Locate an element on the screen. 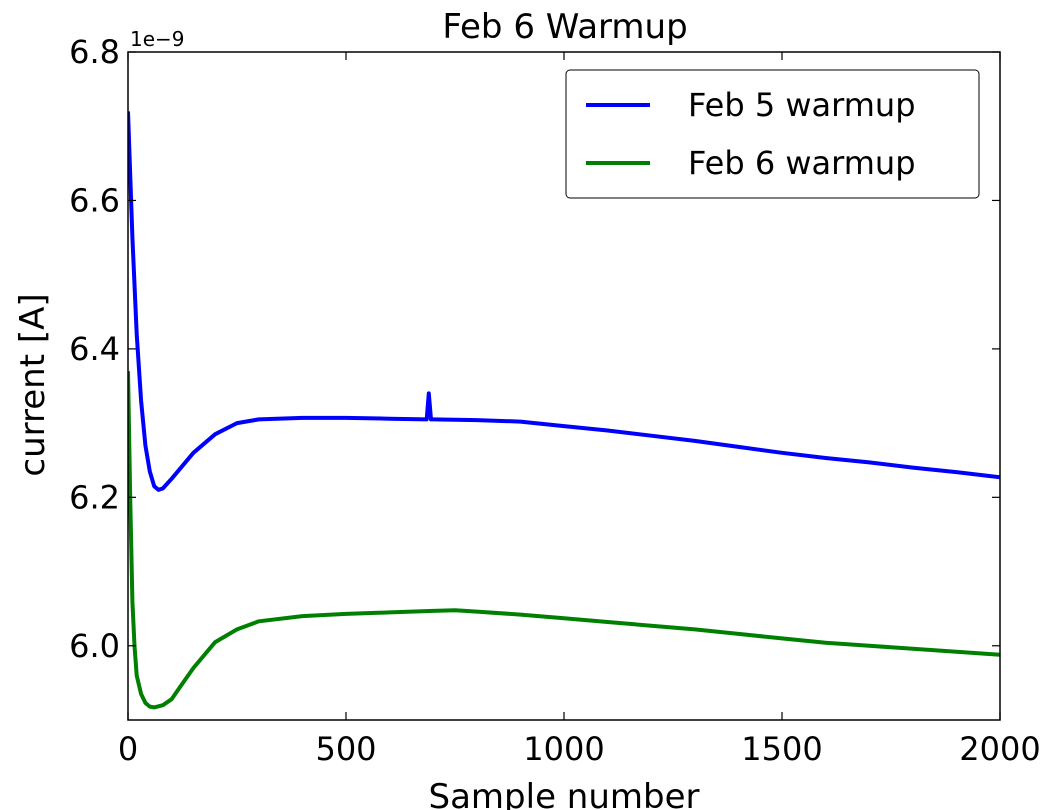 The height and width of the screenshot is (810, 1053). x-axis-label: Sample number is located at coordinates (564, 793).